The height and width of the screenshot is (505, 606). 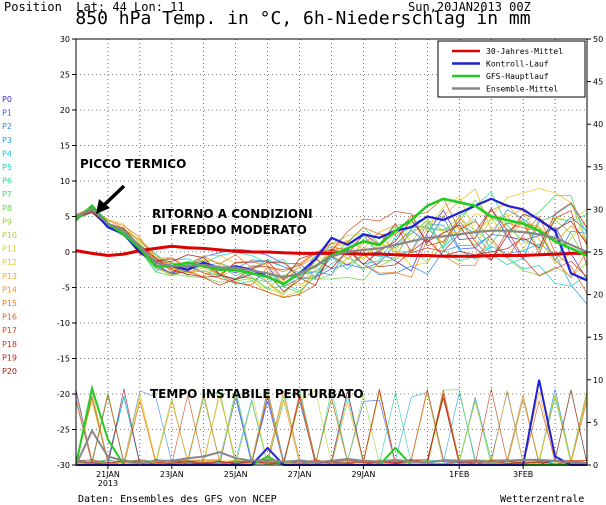 What do you see at coordinates (113, 196) in the screenshot?
I see `arrow-shaft` at bounding box center [113, 196].